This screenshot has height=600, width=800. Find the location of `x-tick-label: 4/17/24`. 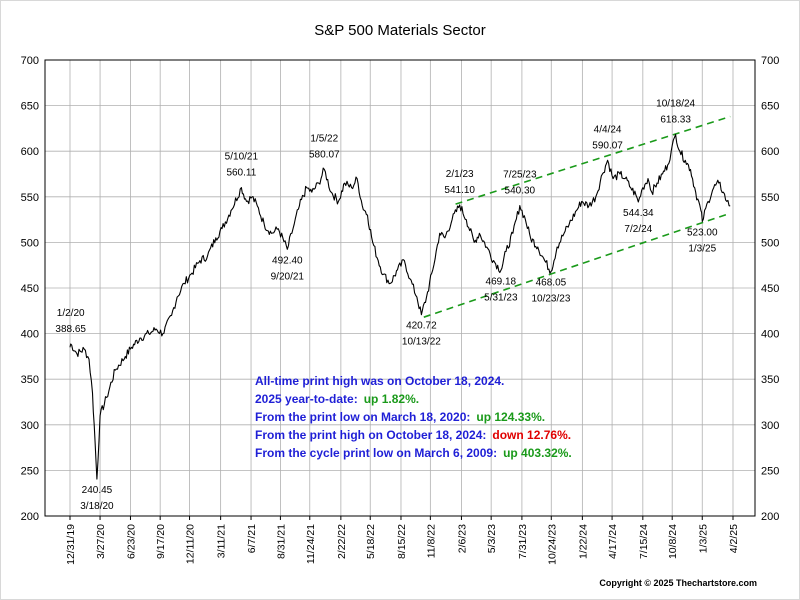

x-tick-label: 4/17/24 is located at coordinates (613, 541).